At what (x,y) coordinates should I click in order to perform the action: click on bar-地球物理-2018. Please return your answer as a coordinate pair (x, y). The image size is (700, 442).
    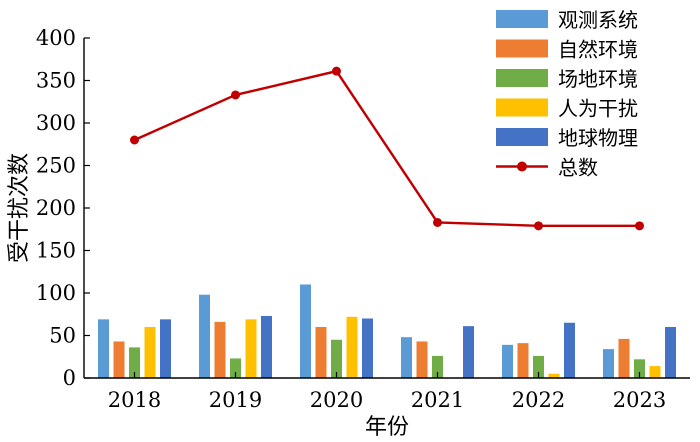
    Looking at the image, I should click on (165, 348).